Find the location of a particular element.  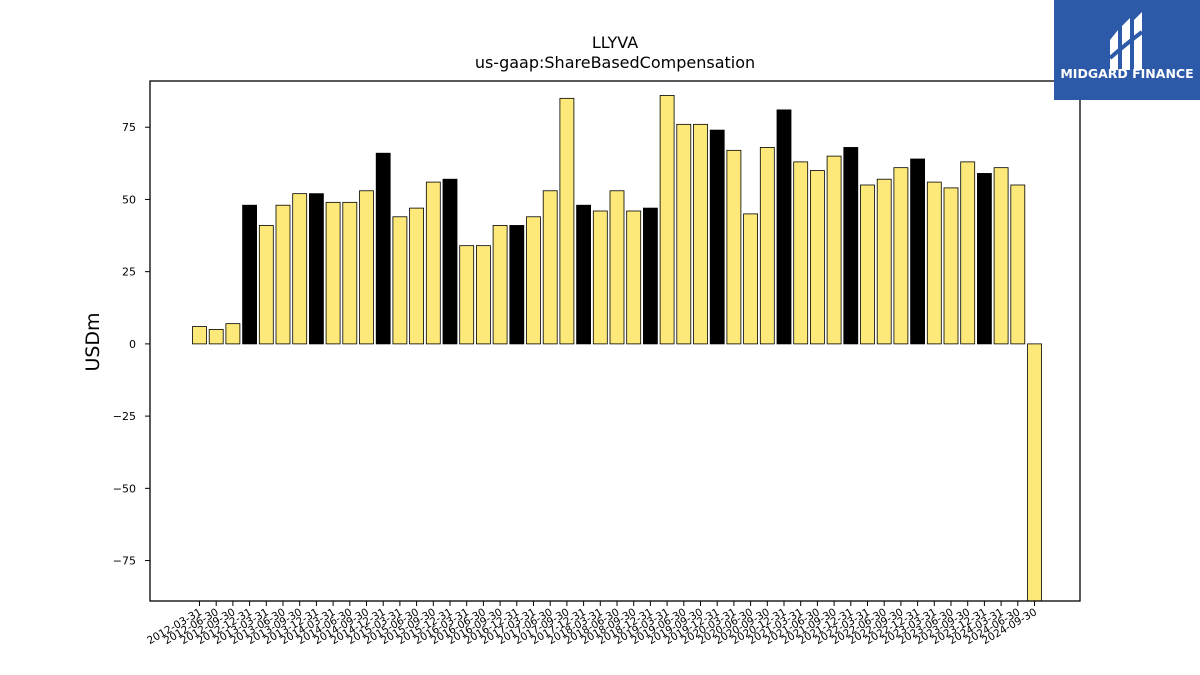

chart-title: LLYVA is located at coordinates (615, 42).